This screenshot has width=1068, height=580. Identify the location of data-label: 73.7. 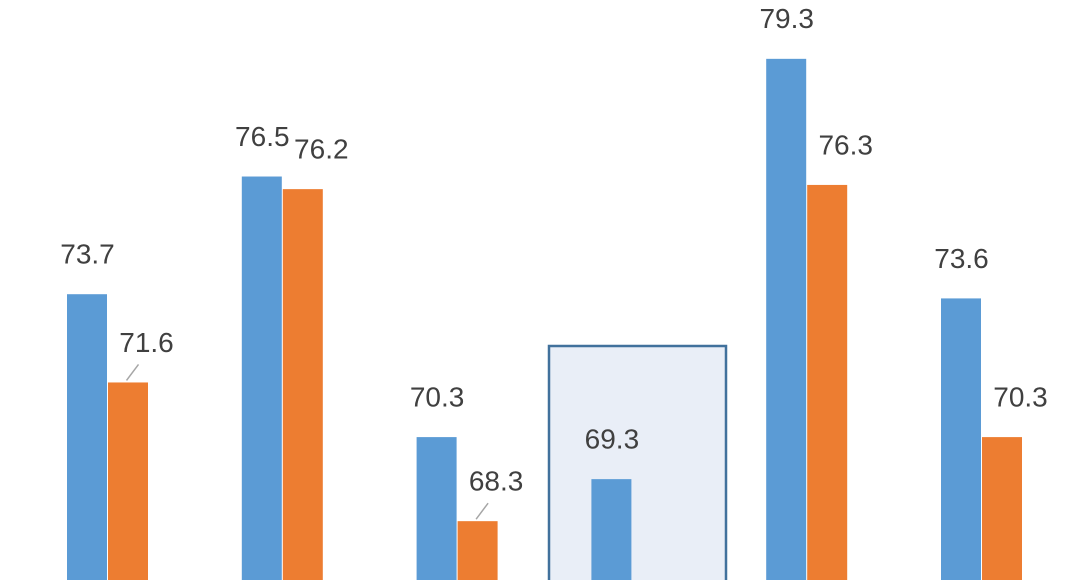
(87, 254).